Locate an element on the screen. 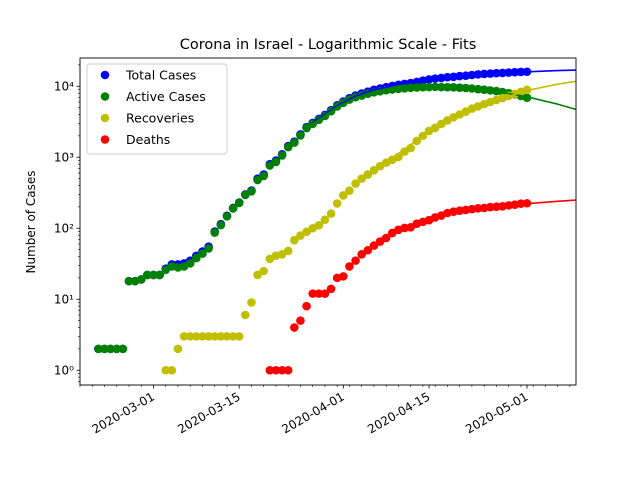 The width and height of the screenshot is (640, 480). fit-line-deaths is located at coordinates (499, 211).